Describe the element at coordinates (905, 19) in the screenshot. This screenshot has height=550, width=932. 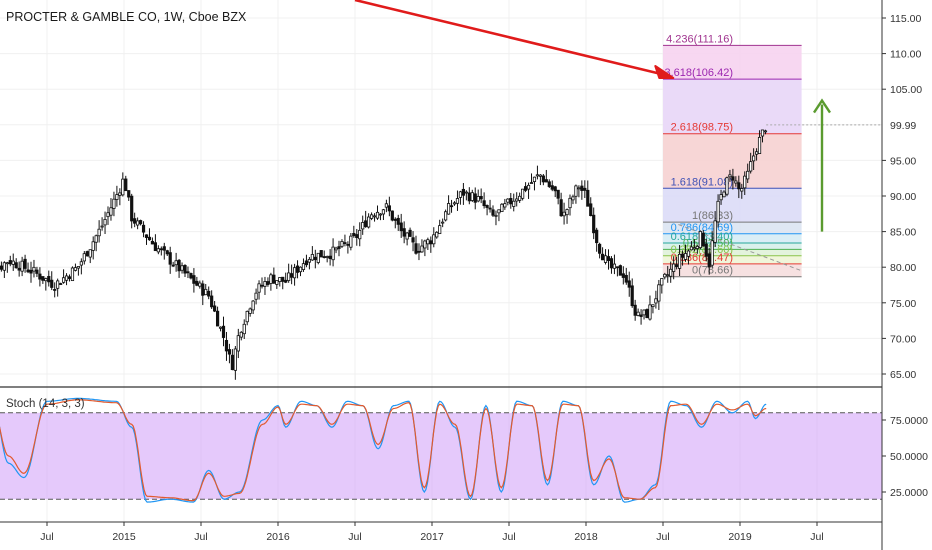
I see `price-axis-label: 115.00` at that location.